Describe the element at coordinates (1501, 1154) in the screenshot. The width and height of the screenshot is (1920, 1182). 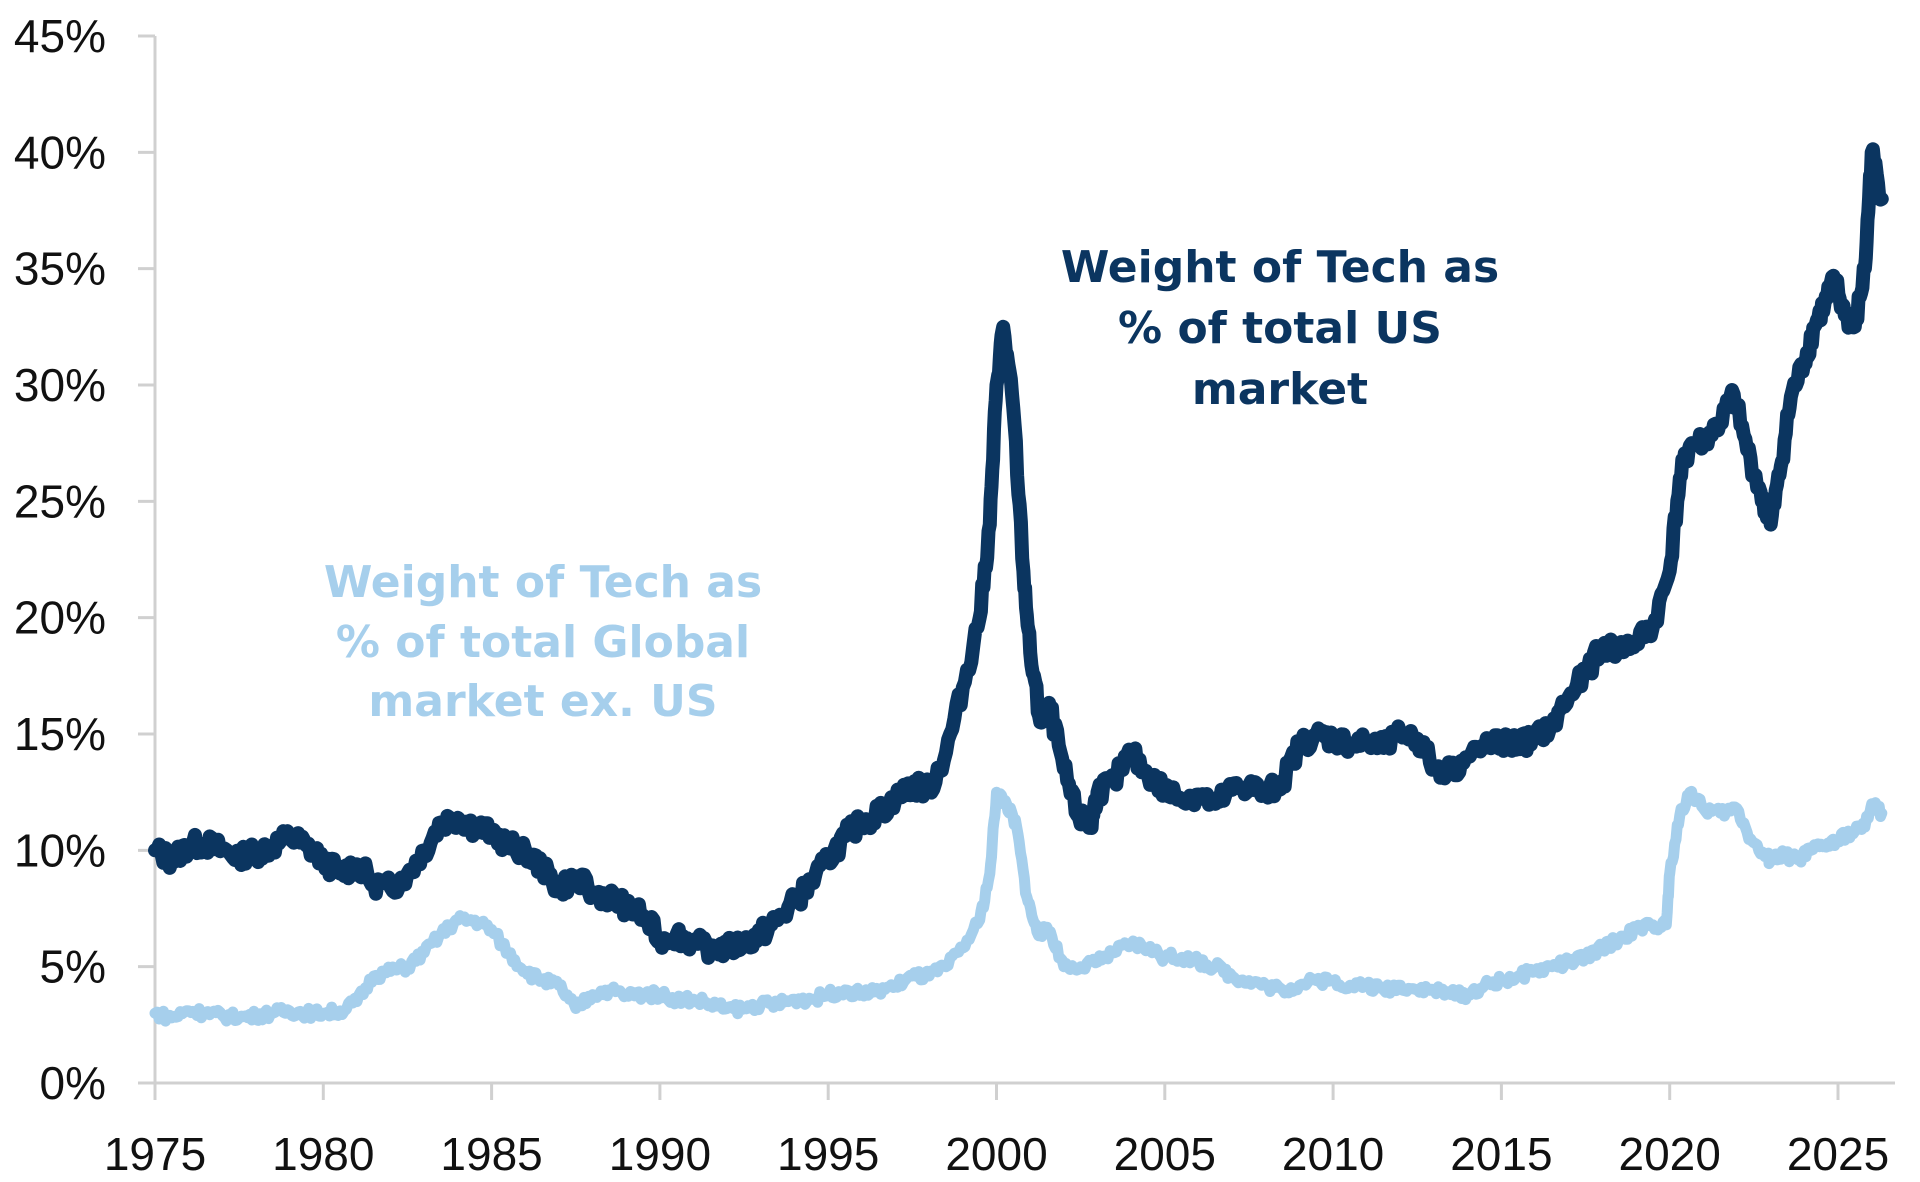
I see `x-tick-label: 2015` at that location.